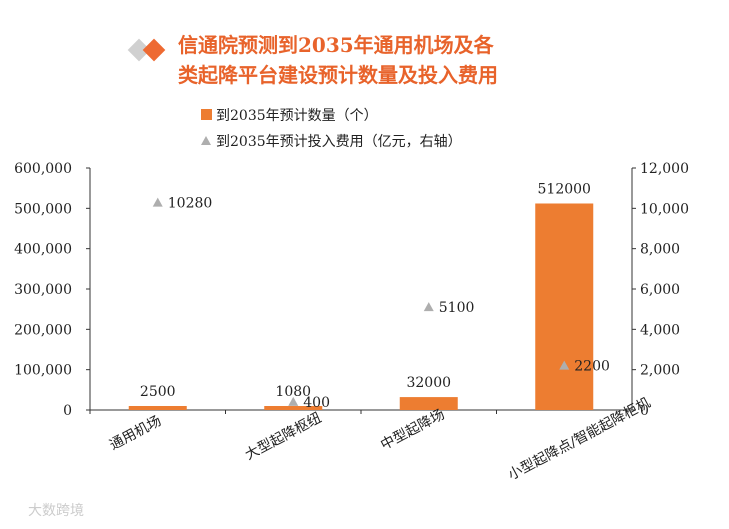  Describe the element at coordinates (339, 142) in the screenshot. I see `legend-scatter-label: 到2035年预计投入费用（亿元，右轴）` at that location.